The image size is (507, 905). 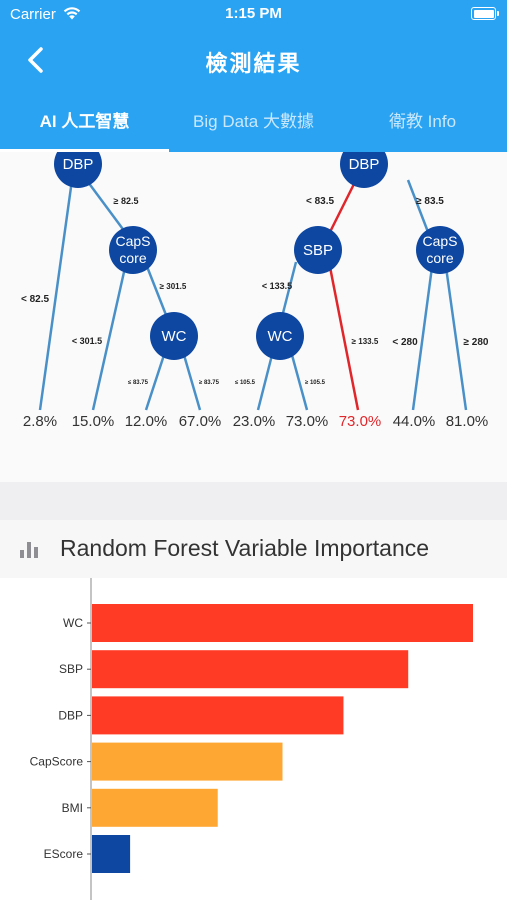 I want to click on status-bar: Carrier 1:15 PM, so click(x=253, y=14).